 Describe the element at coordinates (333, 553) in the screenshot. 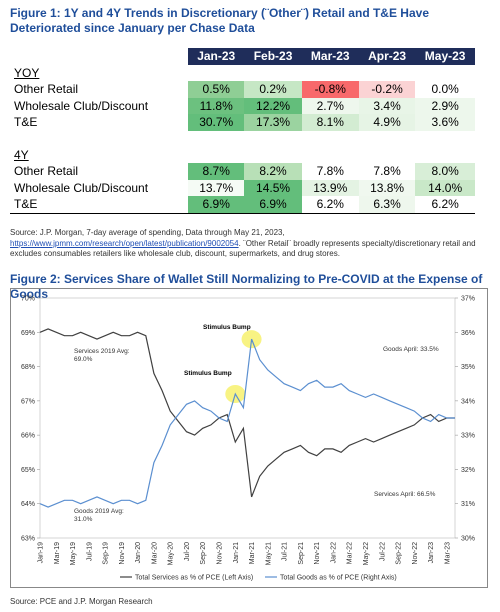

I see `x-tick-label: Jan-22` at that location.